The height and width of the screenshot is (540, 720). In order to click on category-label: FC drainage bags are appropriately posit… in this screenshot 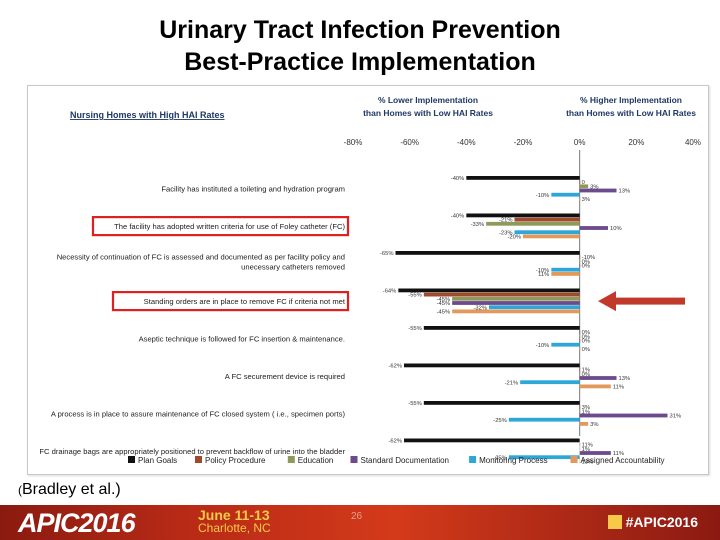, I will do `click(192, 451)`.